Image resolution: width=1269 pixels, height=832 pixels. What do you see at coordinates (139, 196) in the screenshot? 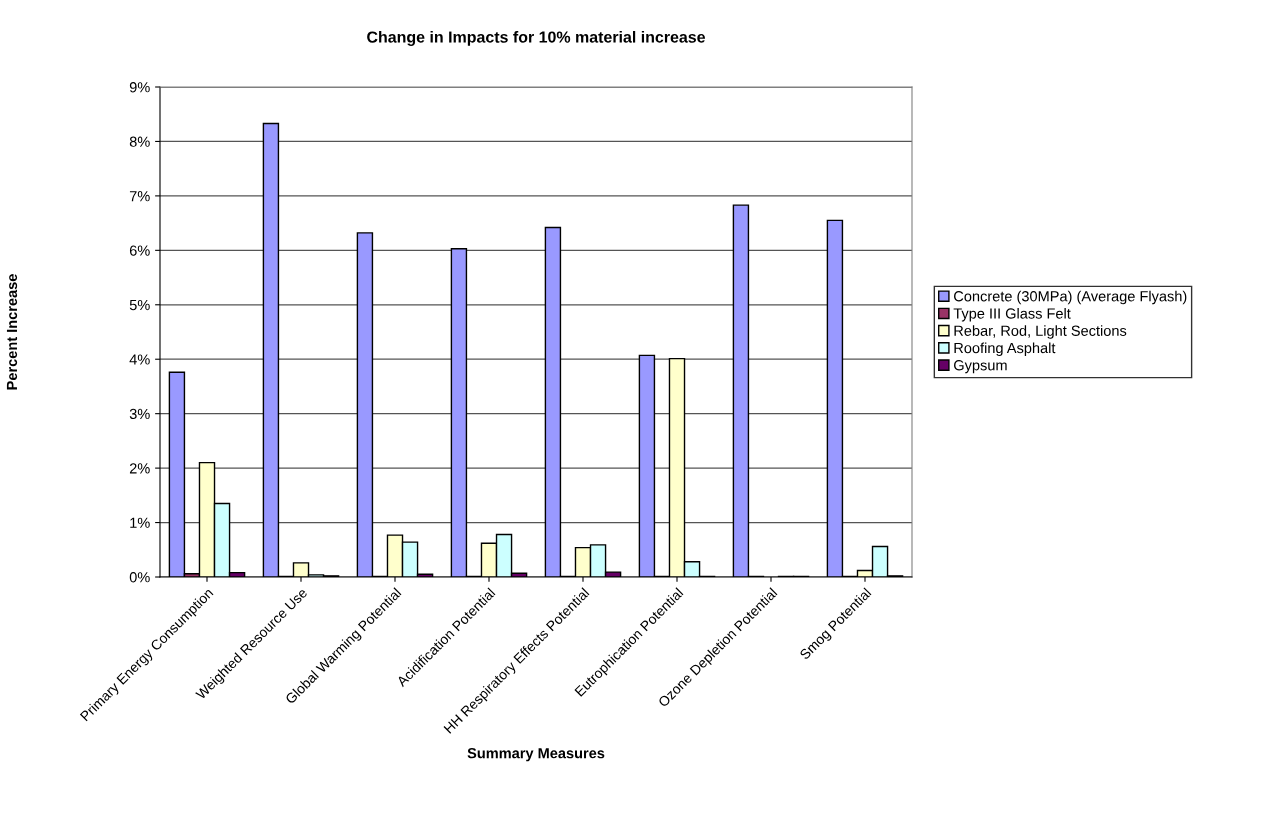
I see `y-tick-label: 7%` at bounding box center [139, 196].